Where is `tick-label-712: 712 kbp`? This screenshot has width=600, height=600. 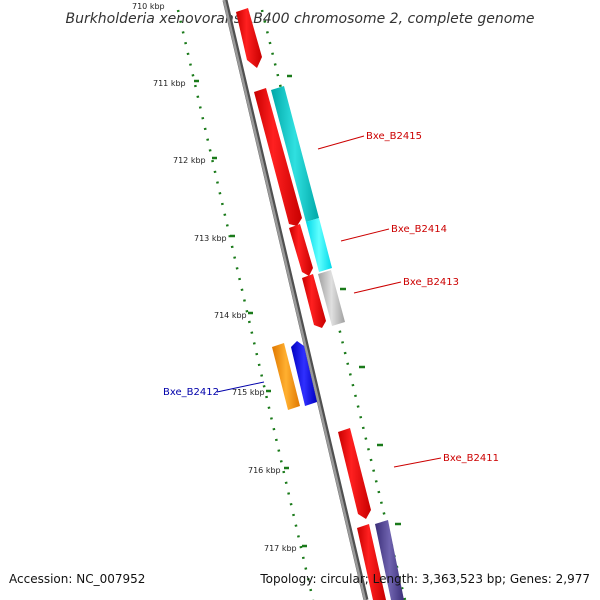
tick-label-712: 712 kbp is located at coordinates (189, 160).